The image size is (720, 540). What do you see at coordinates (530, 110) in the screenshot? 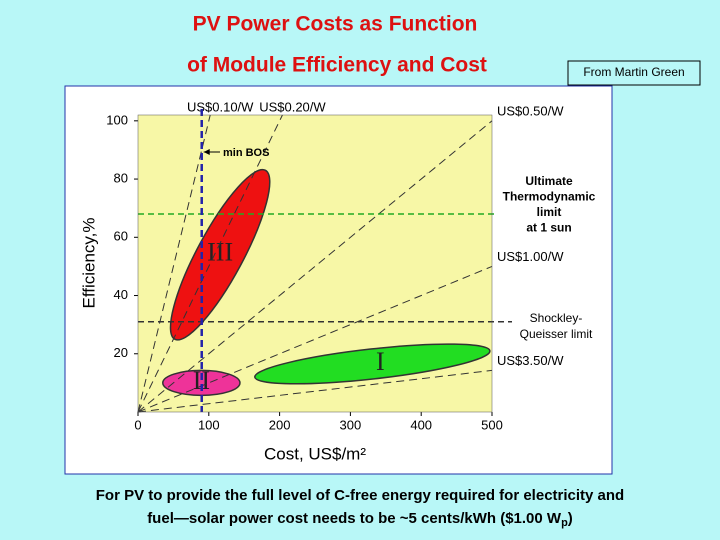
I see `cost-line-label: US$0.50/W` at bounding box center [530, 110].